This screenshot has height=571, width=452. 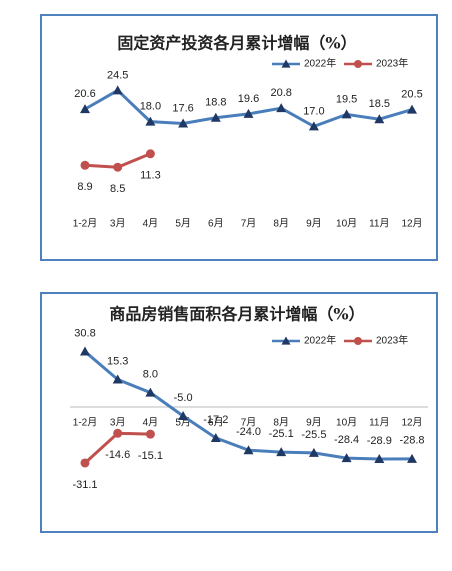 I want to click on data-label: -5.0, so click(x=183, y=398).